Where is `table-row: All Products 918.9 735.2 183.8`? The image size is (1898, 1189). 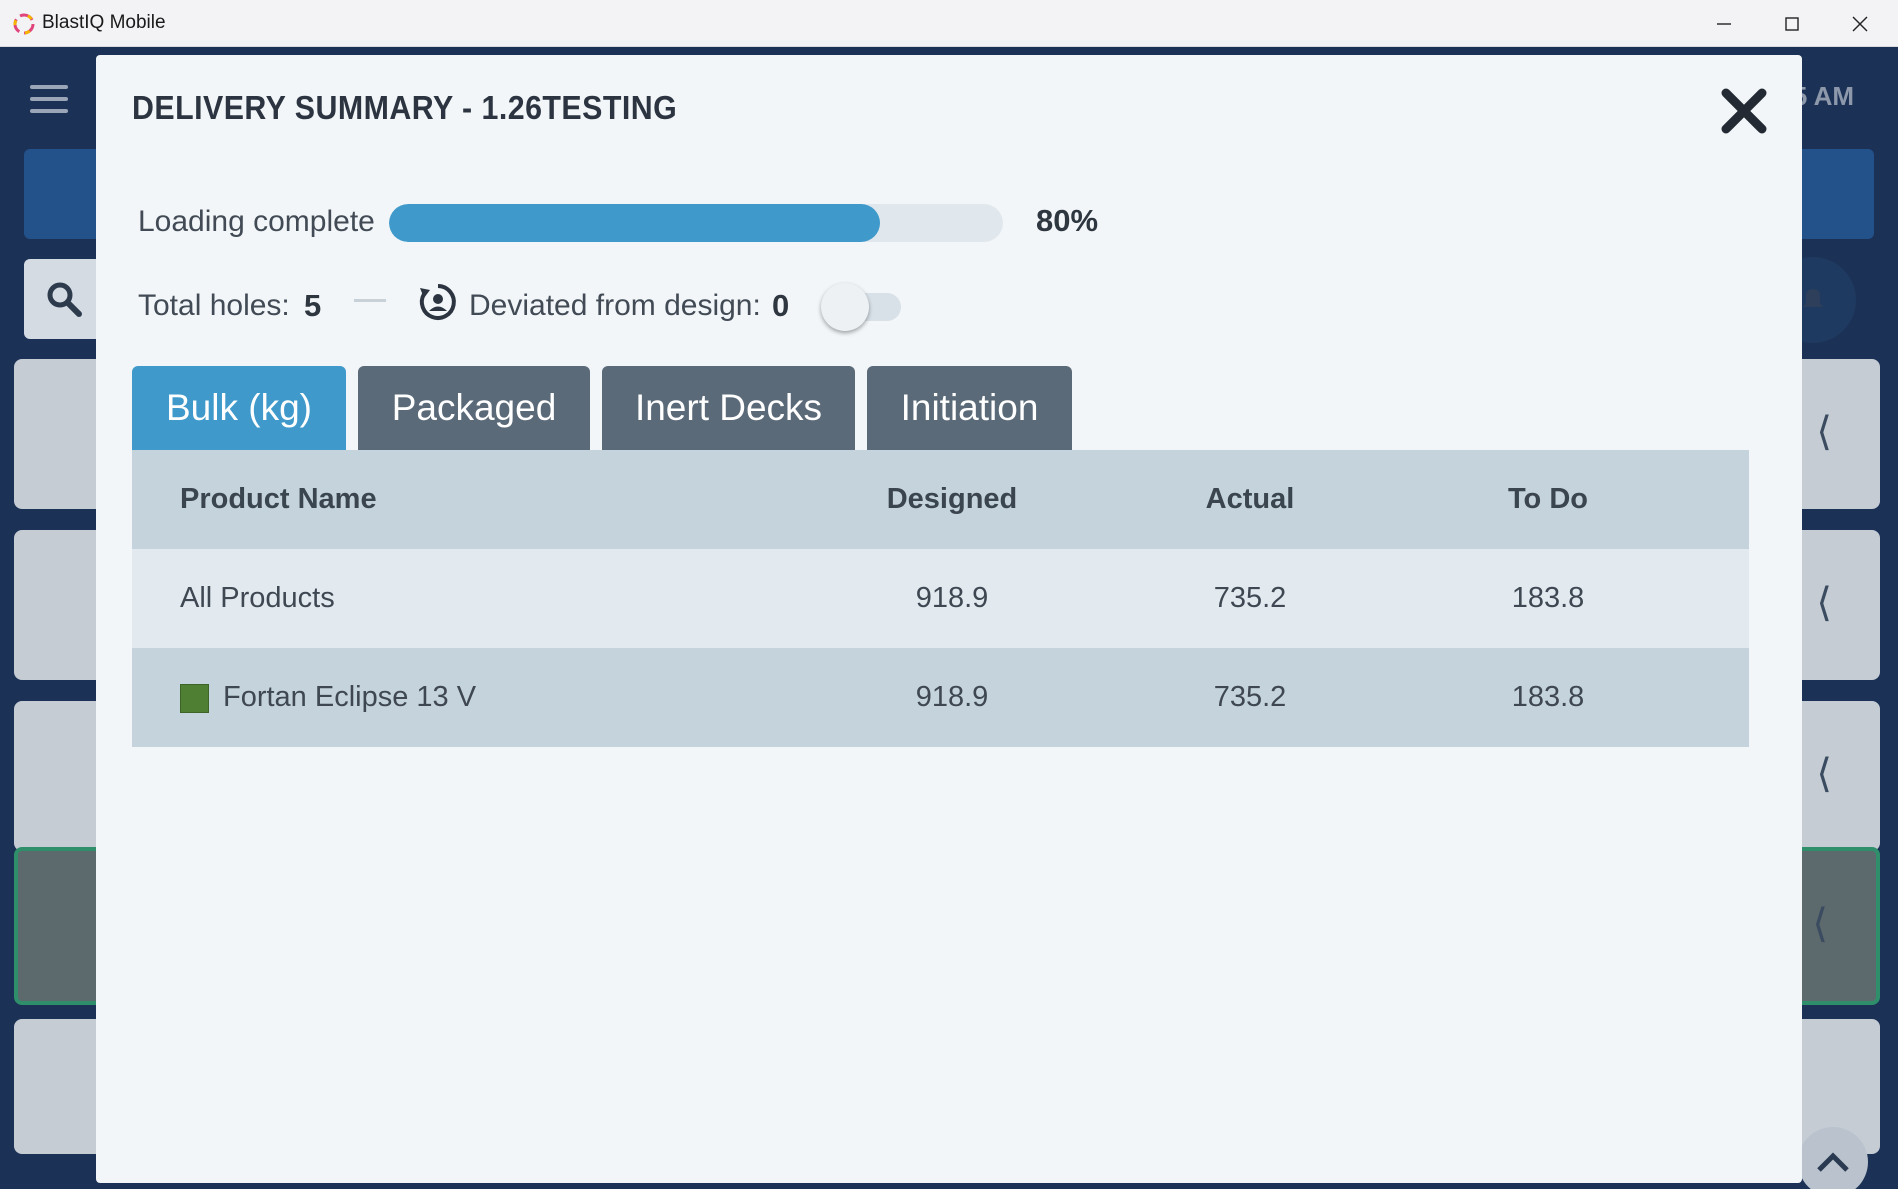
table-row: All Products 918.9 735.2 183.8 is located at coordinates (940, 598).